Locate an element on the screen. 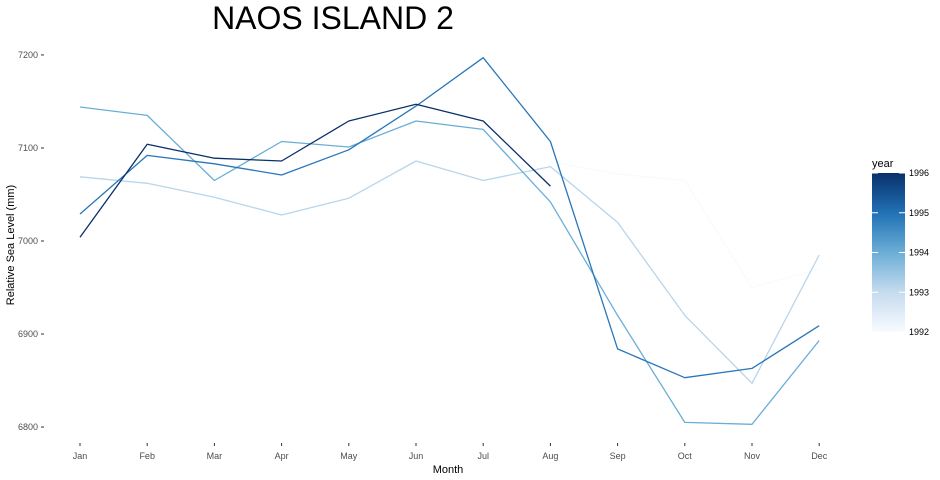  x-tick-label: Jan is located at coordinates (80, 456).